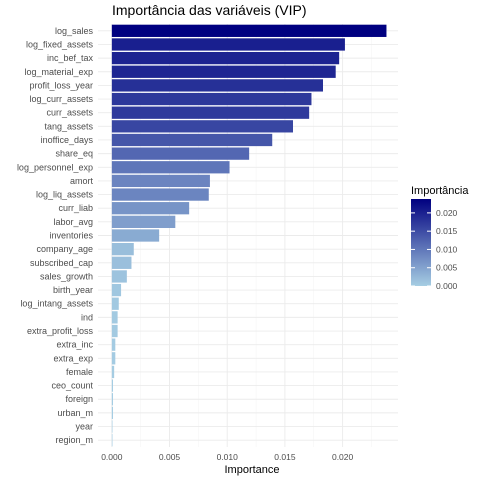 The height and width of the screenshot is (480, 480). Describe the element at coordinates (228, 44) in the screenshot. I see `bar-log_fixed_assets` at that location.